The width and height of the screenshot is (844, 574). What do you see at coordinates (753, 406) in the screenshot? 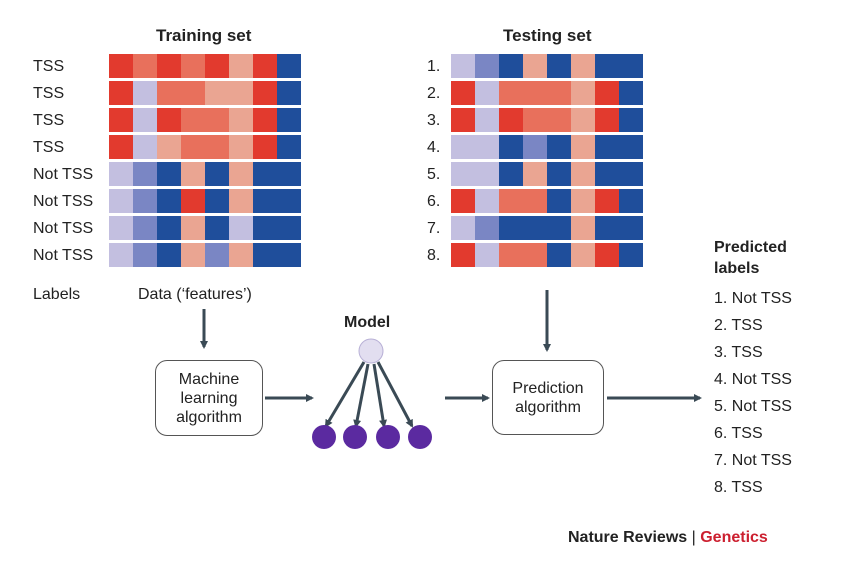
I see `predicted-label-item: 5. Not TSS` at bounding box center [753, 406].